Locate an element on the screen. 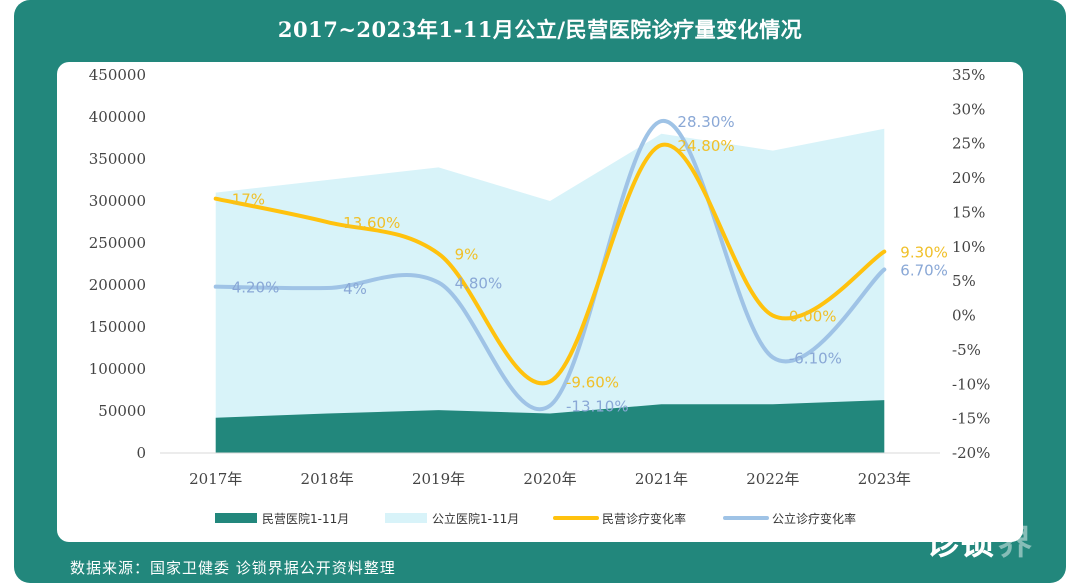  x-tick-label: 2022年 is located at coordinates (772, 479).